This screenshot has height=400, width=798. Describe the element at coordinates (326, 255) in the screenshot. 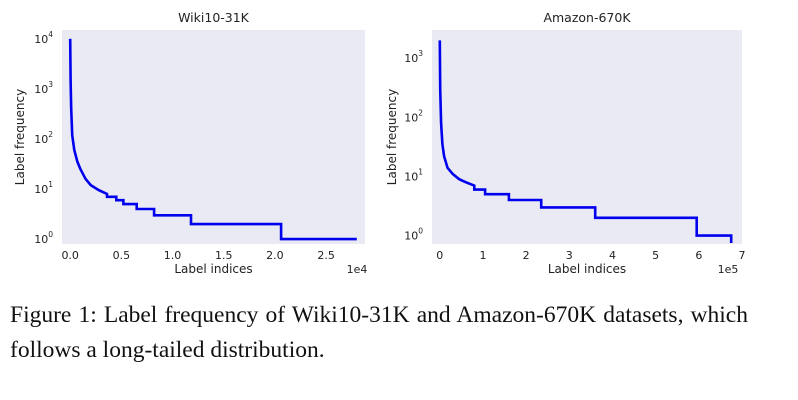

I see `x-tick-label: 2.5` at that location.